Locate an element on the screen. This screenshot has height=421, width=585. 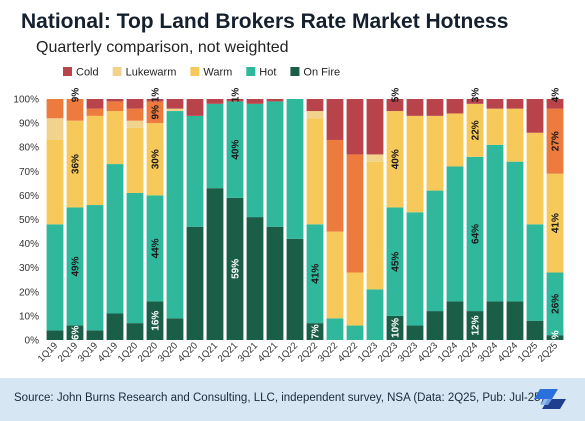
bar-segment-2q23-cold is located at coordinates (395, 105).